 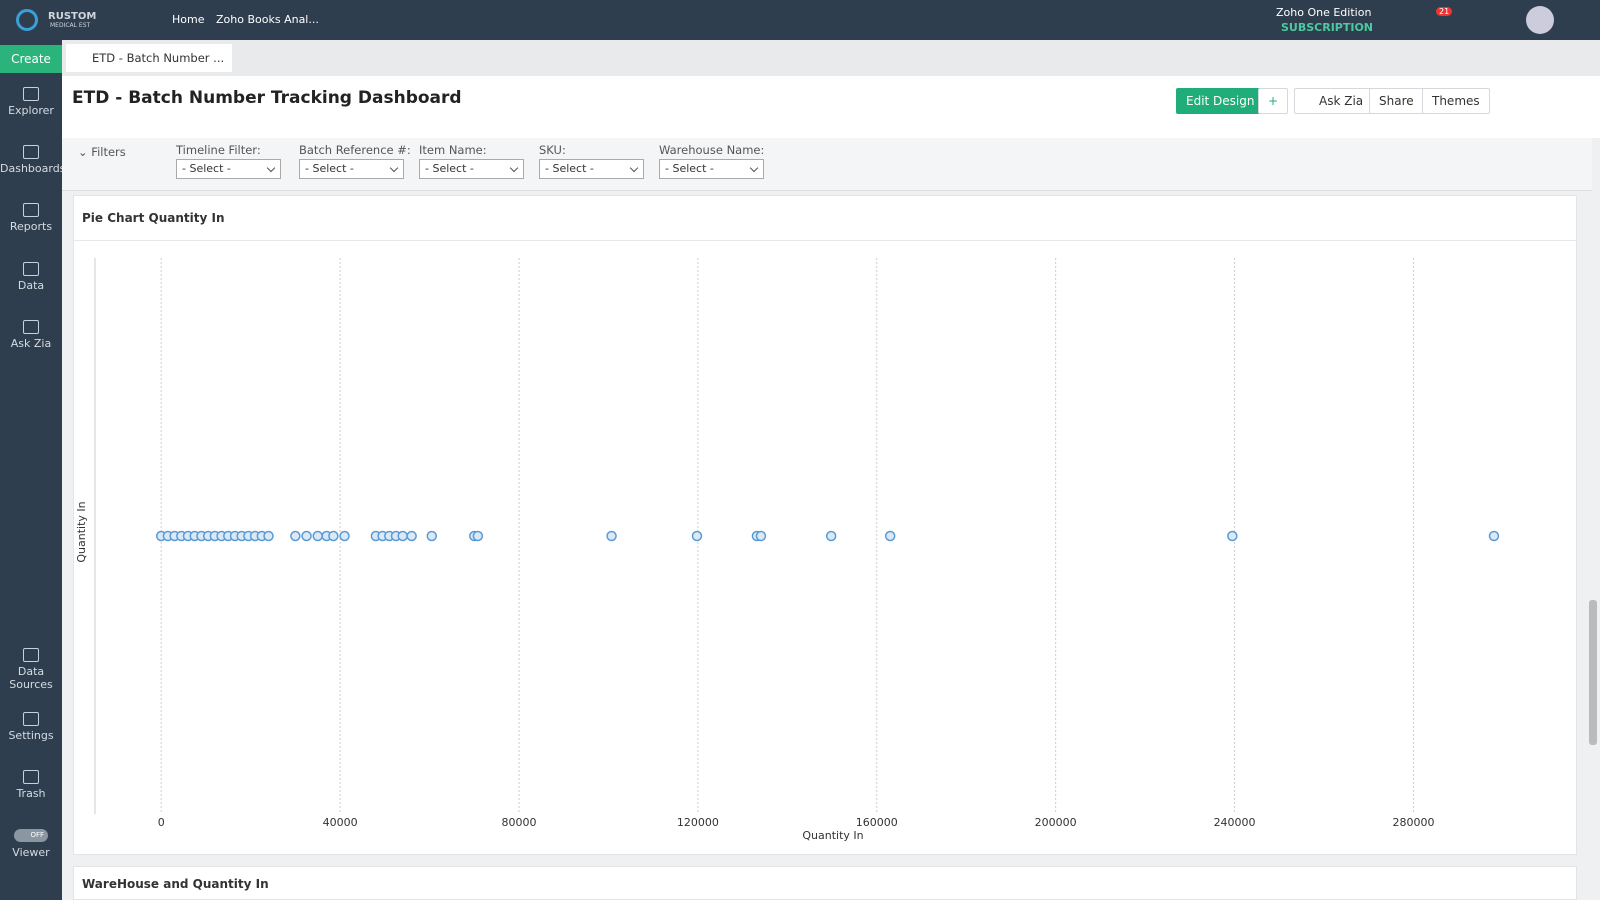 I want to click on nav-label: Trash, so click(x=31, y=793).